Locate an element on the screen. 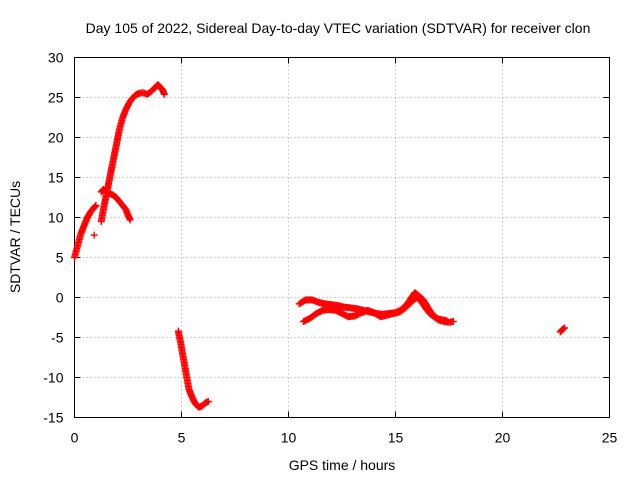  y-tick-label: -10 is located at coordinates (53, 378).